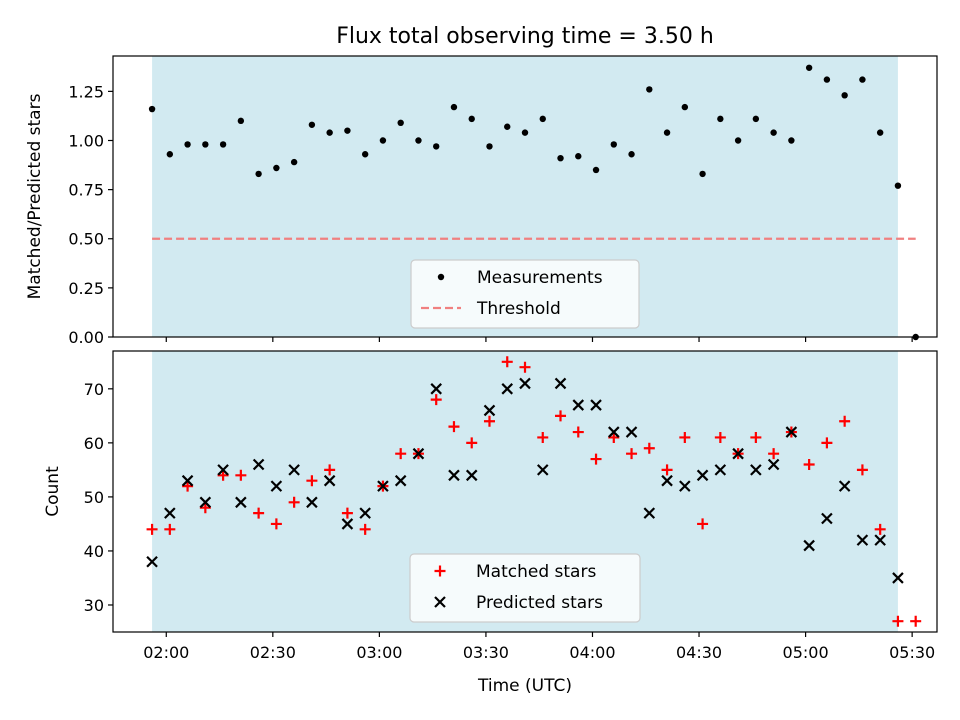 The height and width of the screenshot is (720, 960). Describe the element at coordinates (35, 196) in the screenshot. I see `y-axis-label: Matched/Predicted stars` at that location.